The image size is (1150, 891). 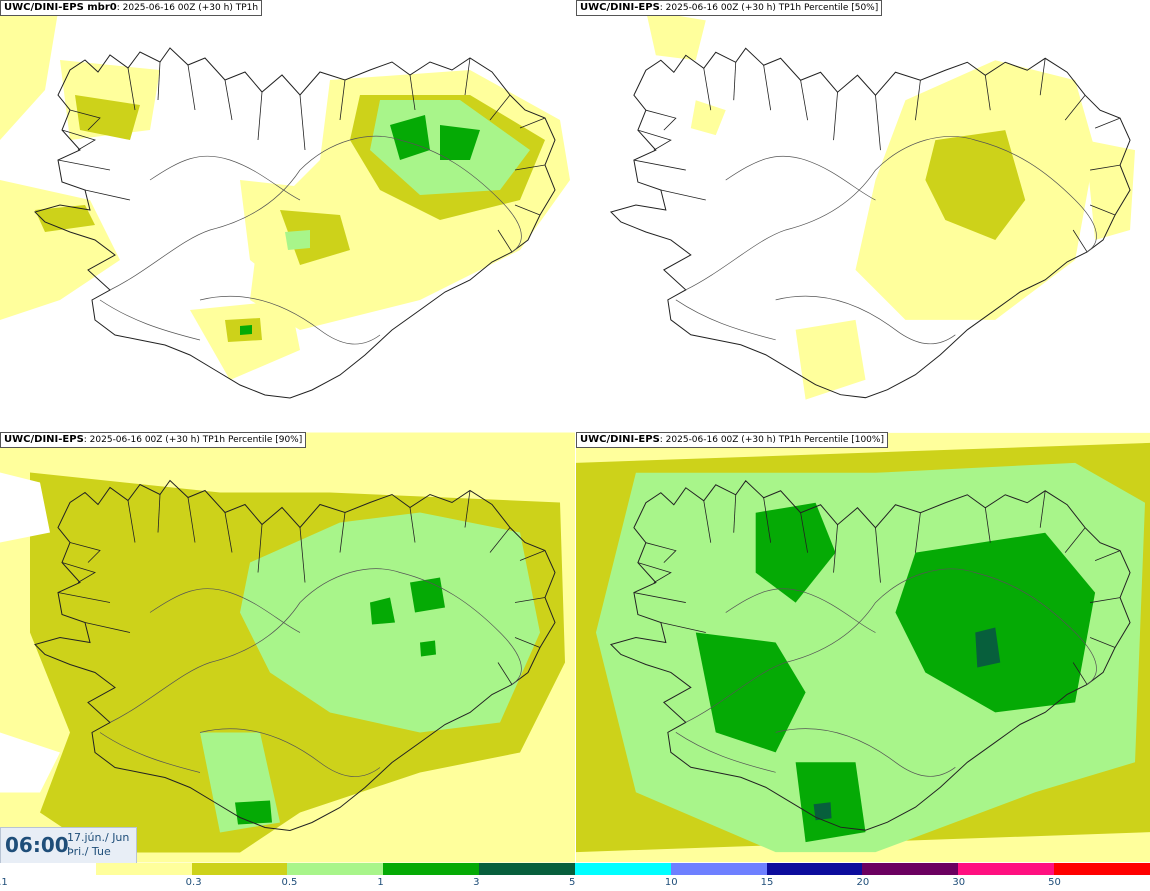 I want to click on valid-date: 17.jún./ Jun Þri./ Tue, so click(x=98, y=845).